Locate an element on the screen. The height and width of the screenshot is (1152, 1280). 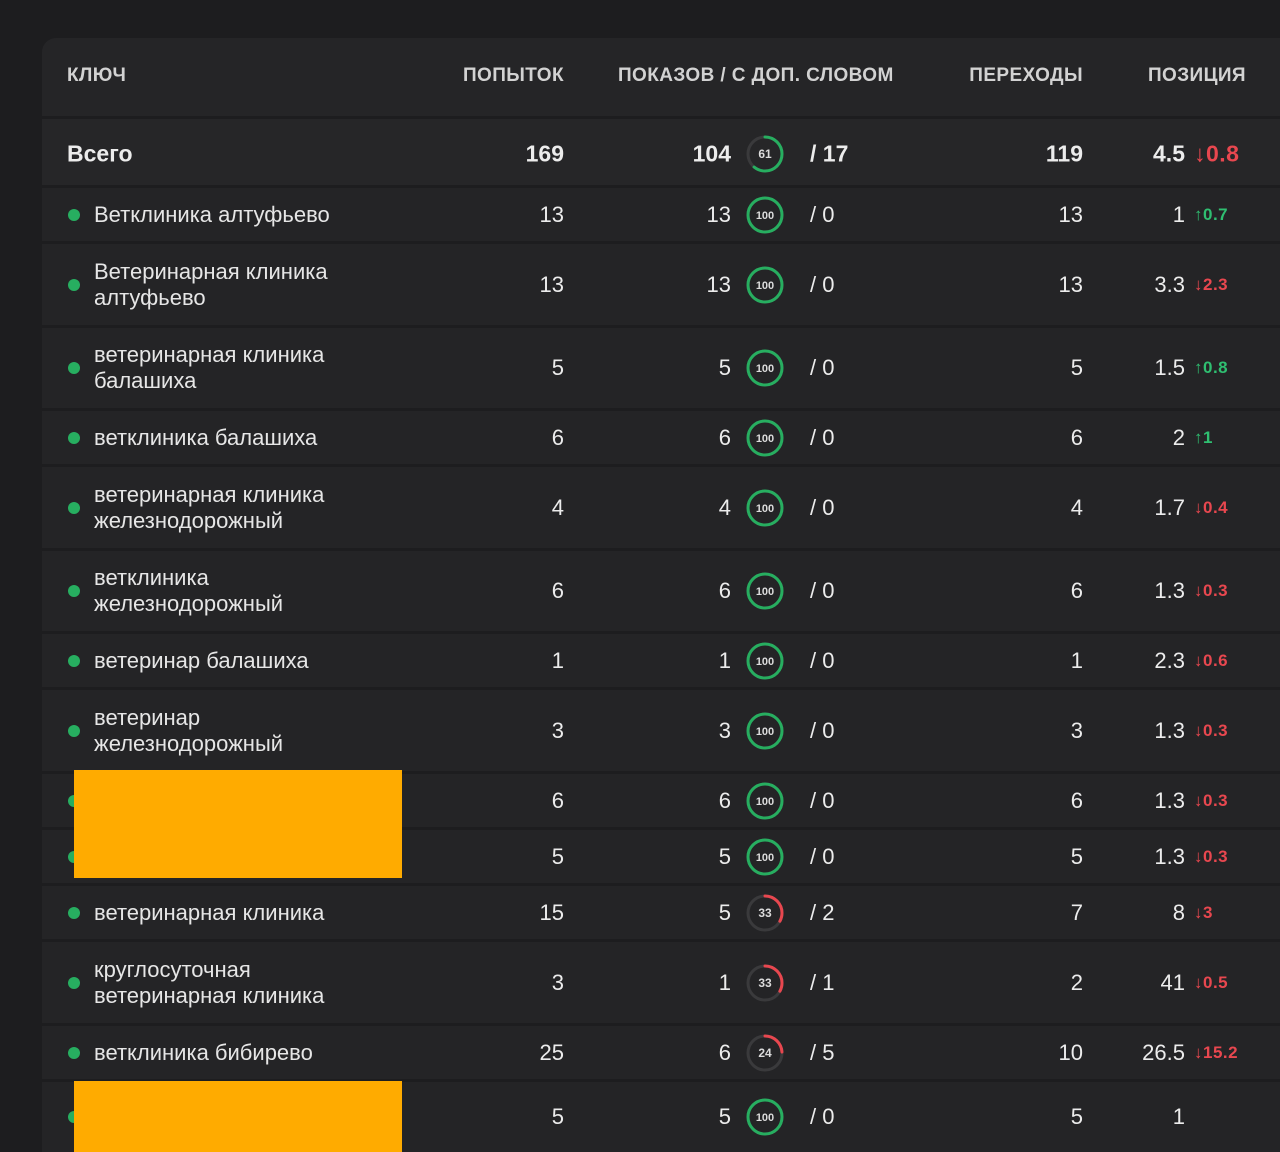
attempts-value: 15 is located at coordinates (551, 912).